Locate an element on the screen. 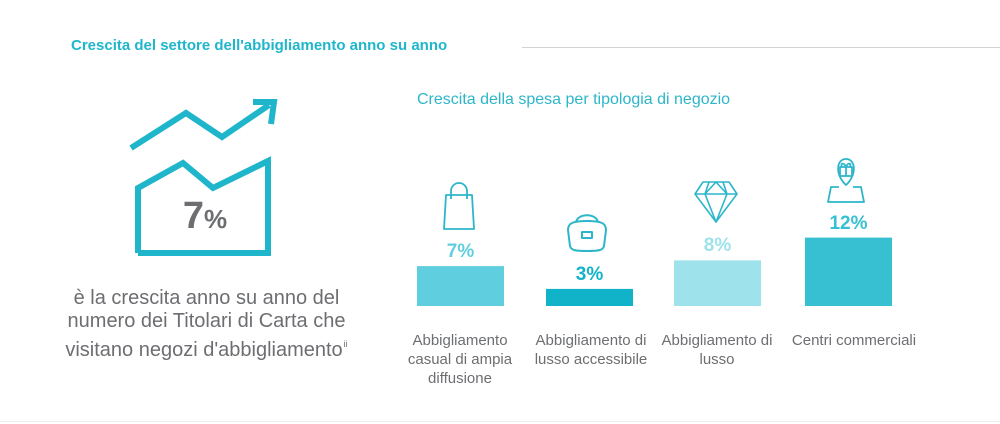 The width and height of the screenshot is (1000, 424). category-label-casual: Abbigliamento casual di ampia diffusione is located at coordinates (460, 359).